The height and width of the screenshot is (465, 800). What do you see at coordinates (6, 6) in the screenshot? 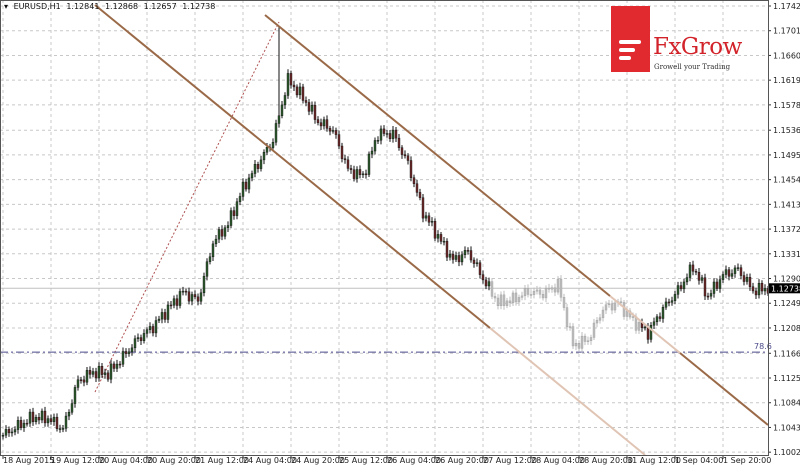
I see `dropdown-triangle-icon: ▾` at bounding box center [6, 6].